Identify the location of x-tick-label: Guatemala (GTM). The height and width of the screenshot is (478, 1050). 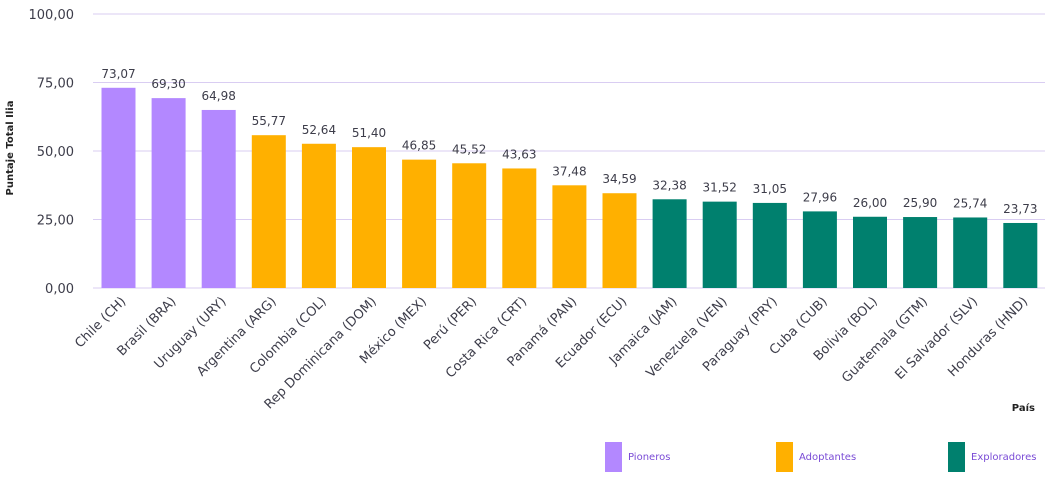
(885, 340).